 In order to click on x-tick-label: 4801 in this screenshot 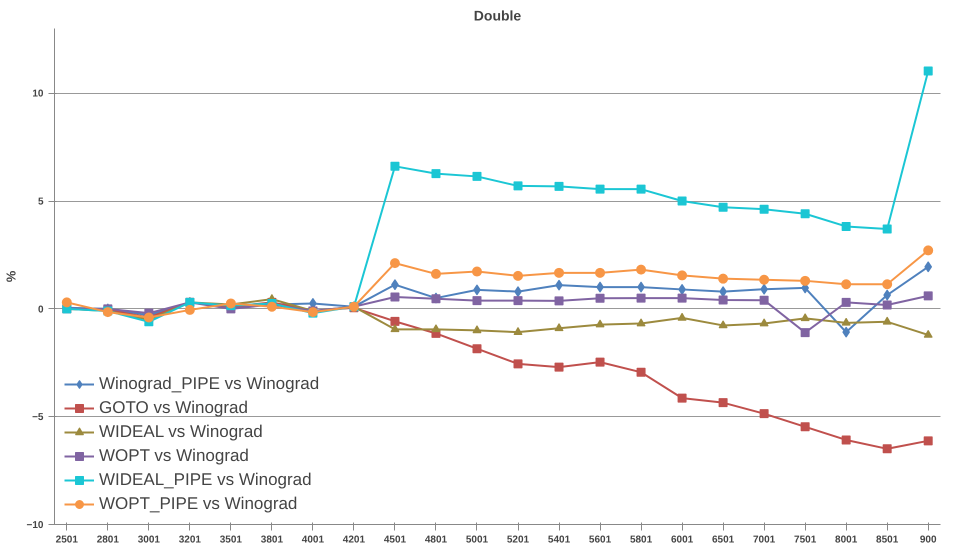, I will do `click(436, 540)`.